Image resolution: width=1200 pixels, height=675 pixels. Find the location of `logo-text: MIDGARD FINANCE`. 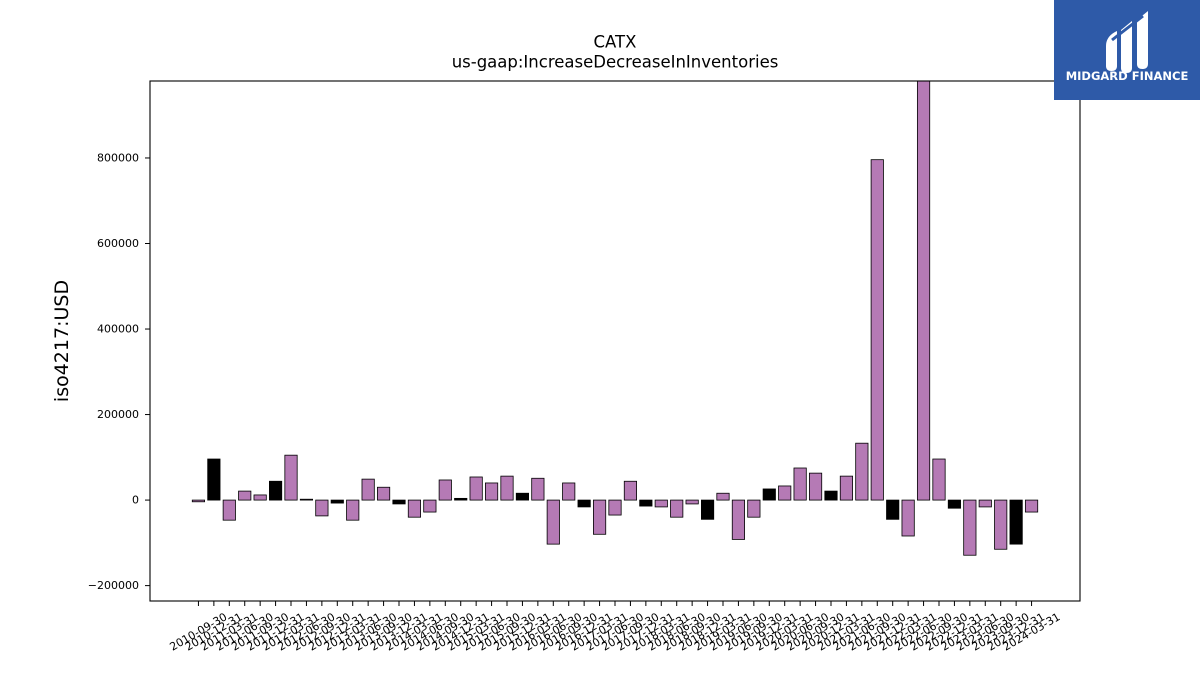

logo-text: MIDGARD FINANCE is located at coordinates (1127, 76).